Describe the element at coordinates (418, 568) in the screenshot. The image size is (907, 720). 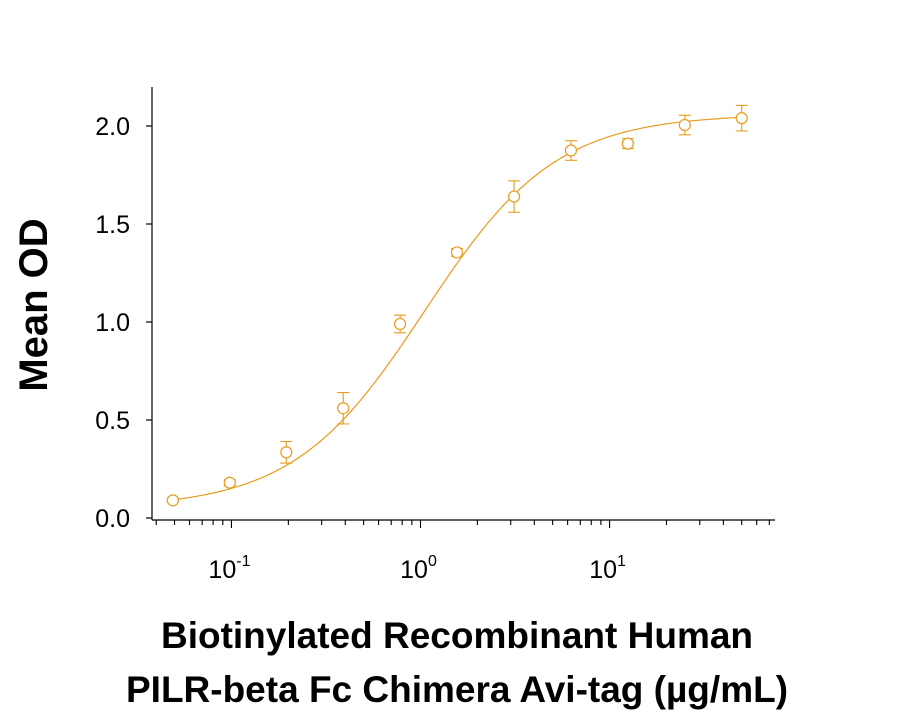
I see `x-tick-label: 10⁰` at that location.